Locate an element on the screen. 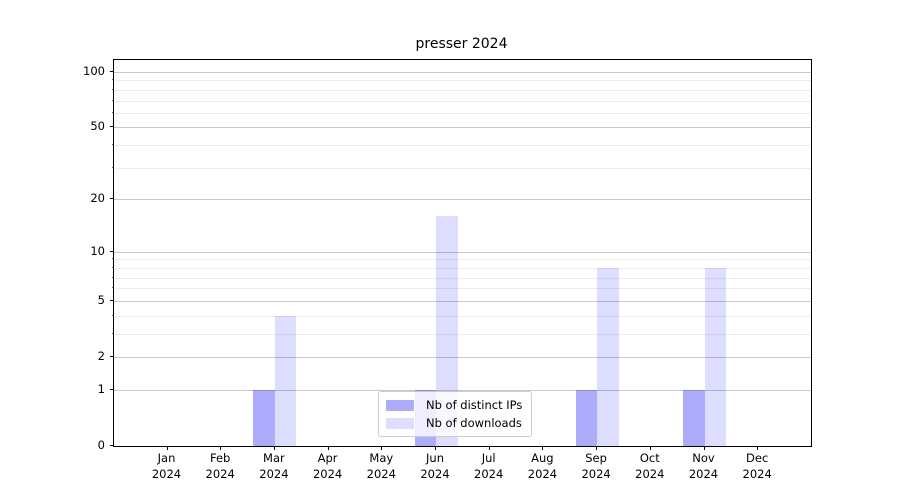  legend-item-distinct-ips: Nb of distinct IPs is located at coordinates (454, 405).